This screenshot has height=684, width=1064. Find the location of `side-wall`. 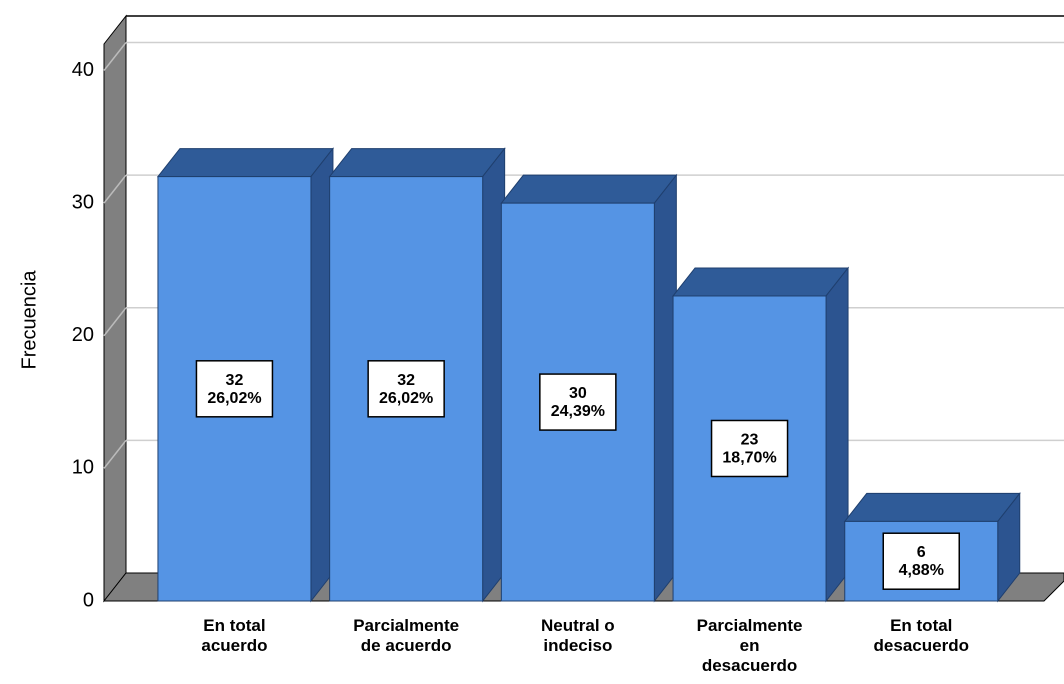

side-wall is located at coordinates (115, 308).